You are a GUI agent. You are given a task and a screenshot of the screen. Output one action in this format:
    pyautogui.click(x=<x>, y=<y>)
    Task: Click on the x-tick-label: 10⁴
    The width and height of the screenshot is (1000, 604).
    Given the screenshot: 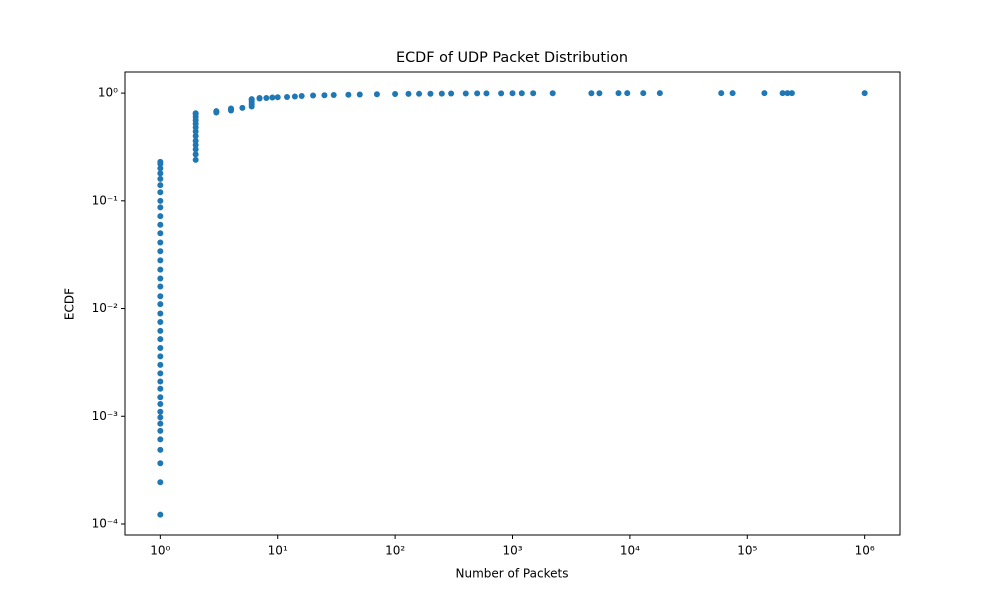 What is the action you would take?
    pyautogui.click(x=630, y=551)
    